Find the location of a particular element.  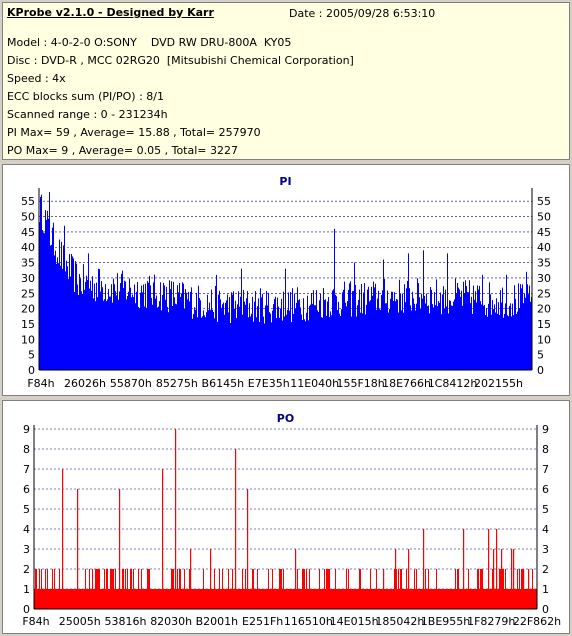

y-tick-label-left: 40 is located at coordinates (28, 247).